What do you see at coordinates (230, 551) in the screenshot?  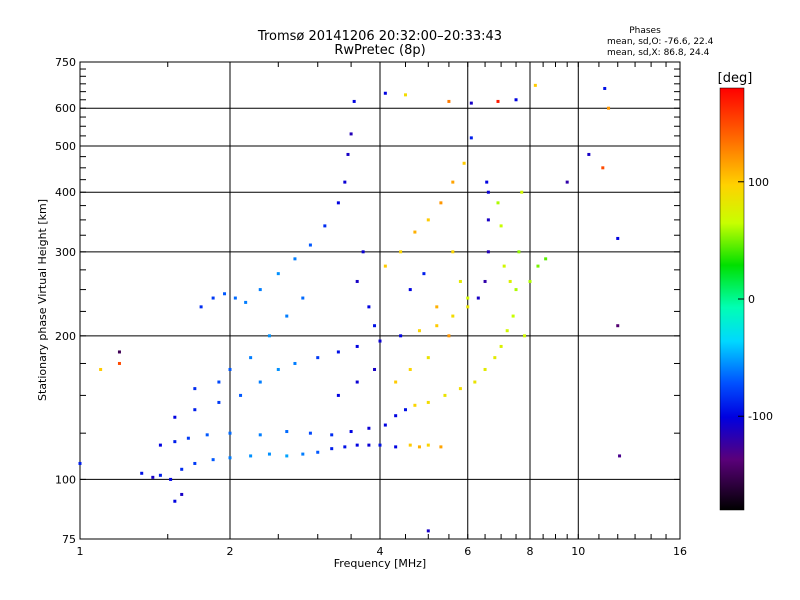 I see `x-tick-label: 2` at bounding box center [230, 551].